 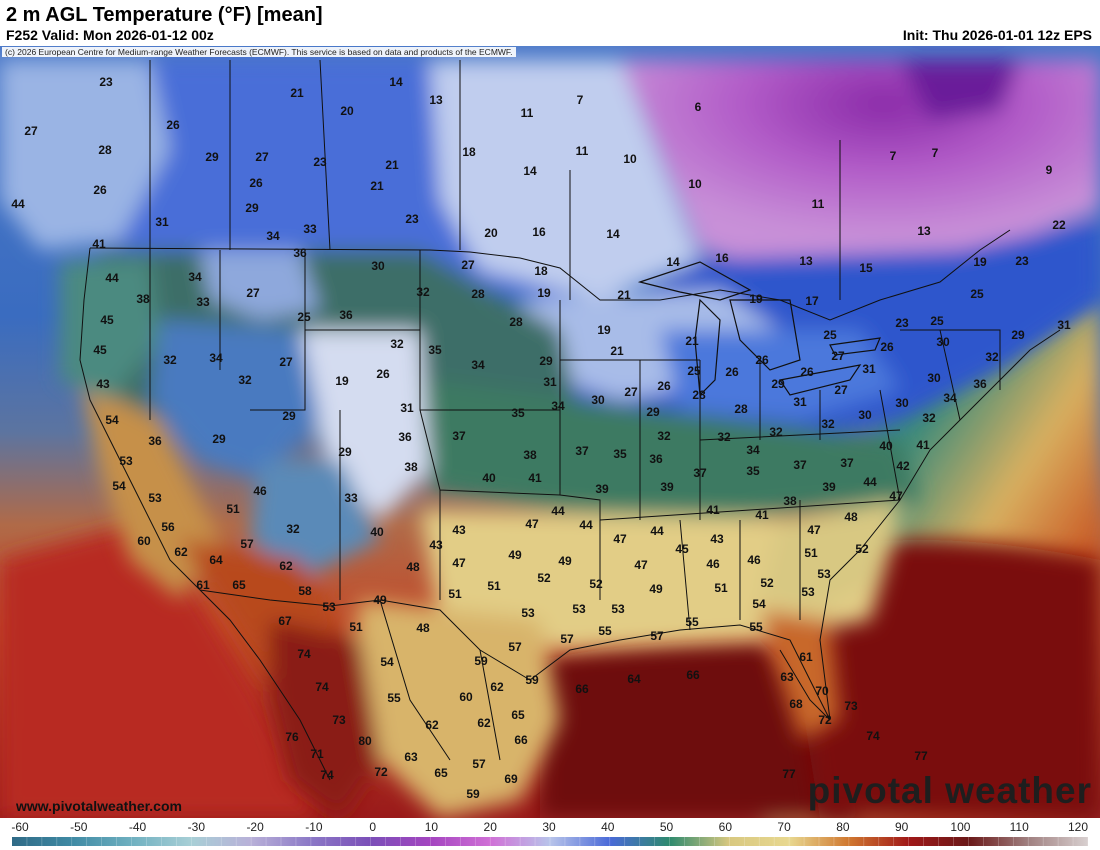 What do you see at coordinates (285, 621) in the screenshot?
I see `temperature-value: 67` at bounding box center [285, 621].